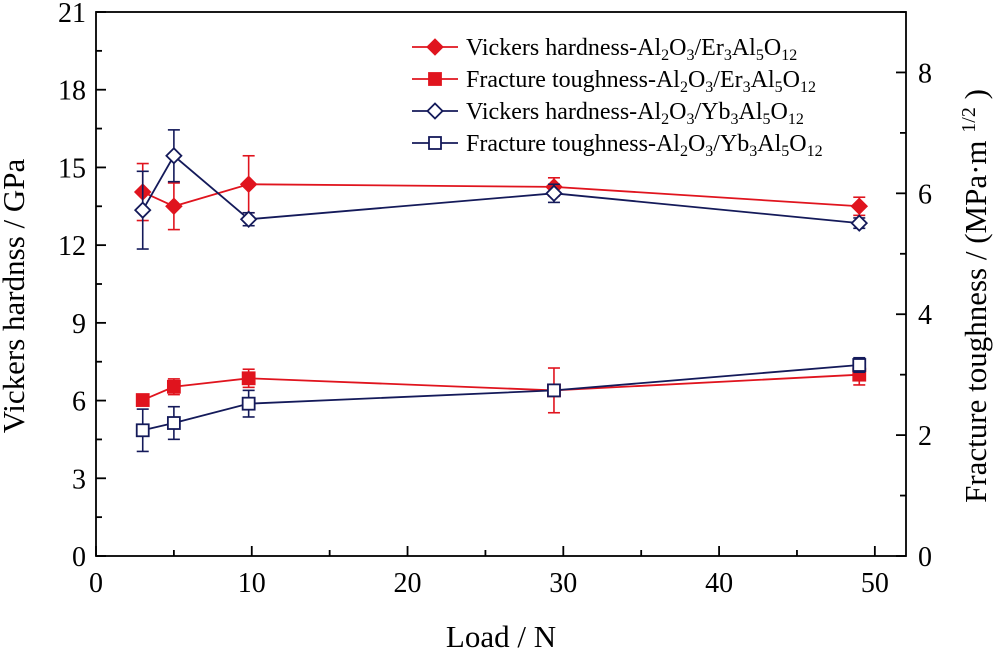 The width and height of the screenshot is (1000, 656). Describe the element at coordinates (719, 583) in the screenshot. I see `x-tick-label: 40` at that location.